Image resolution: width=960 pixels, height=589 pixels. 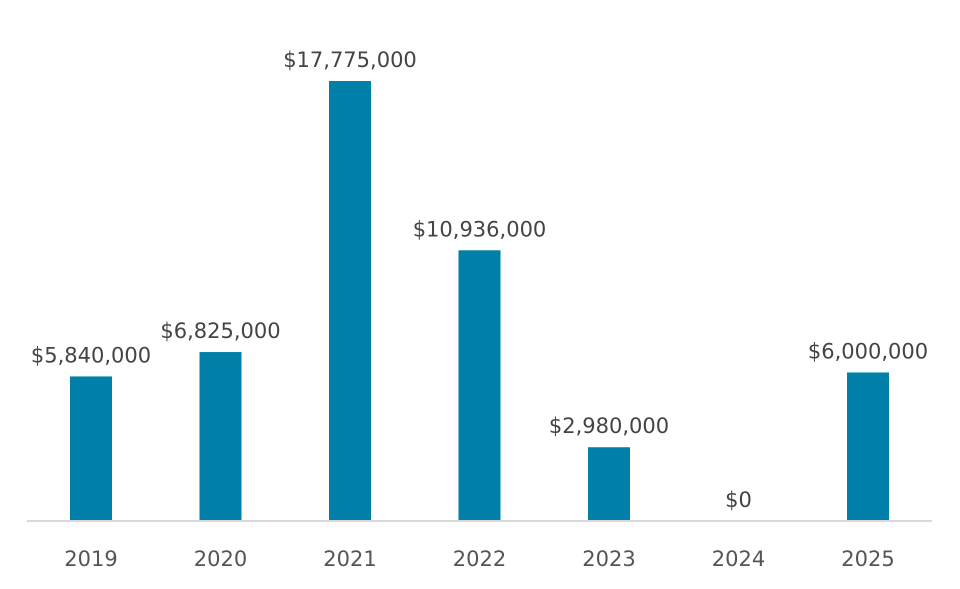 I want to click on x-tick-label-2019: 2019, so click(x=90, y=559).